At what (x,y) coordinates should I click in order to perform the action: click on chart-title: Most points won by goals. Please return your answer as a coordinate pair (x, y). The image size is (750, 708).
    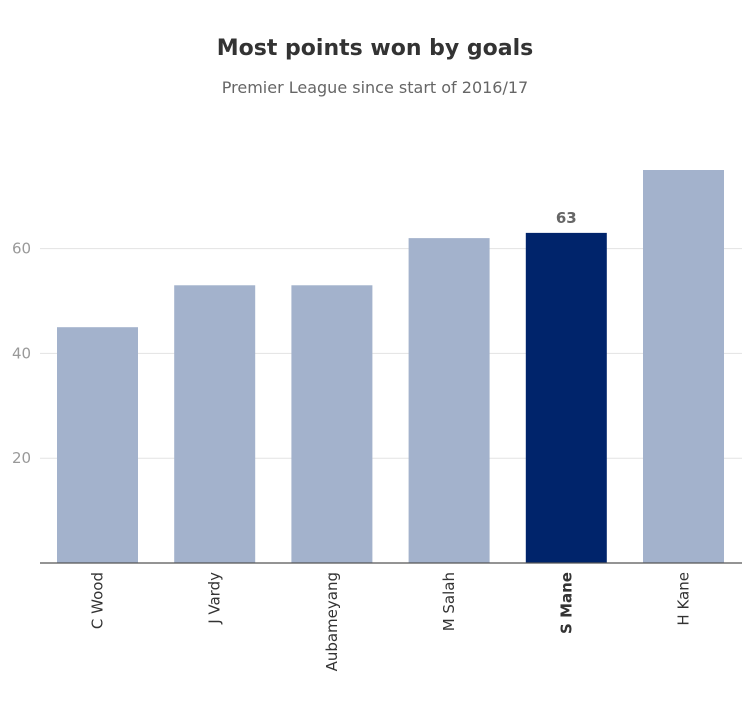
    Looking at the image, I should click on (375, 48).